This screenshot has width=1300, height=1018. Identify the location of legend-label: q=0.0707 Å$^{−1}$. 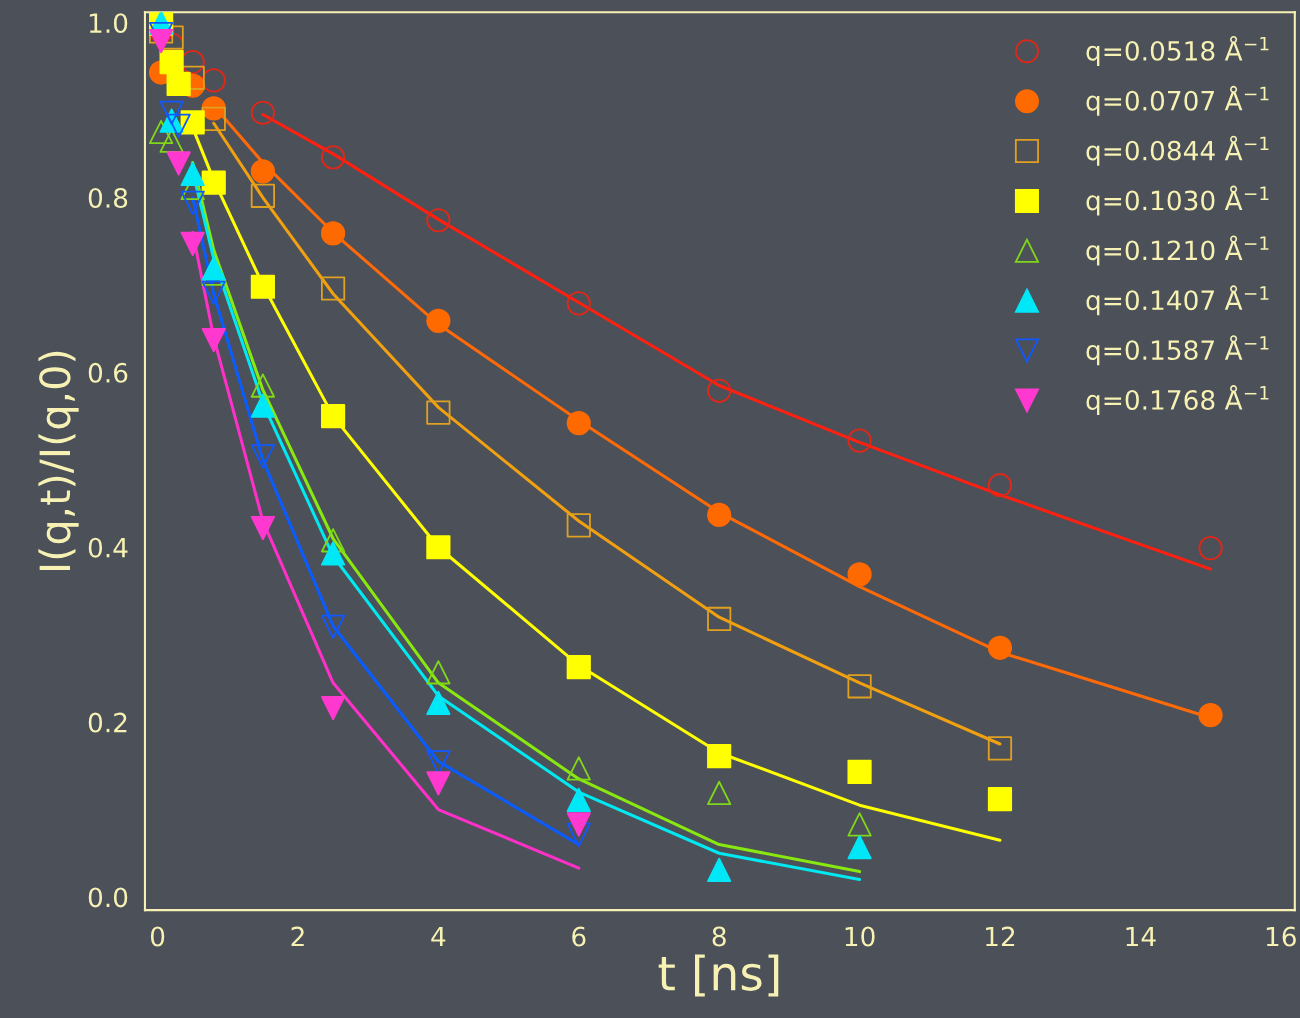
(1177, 100).